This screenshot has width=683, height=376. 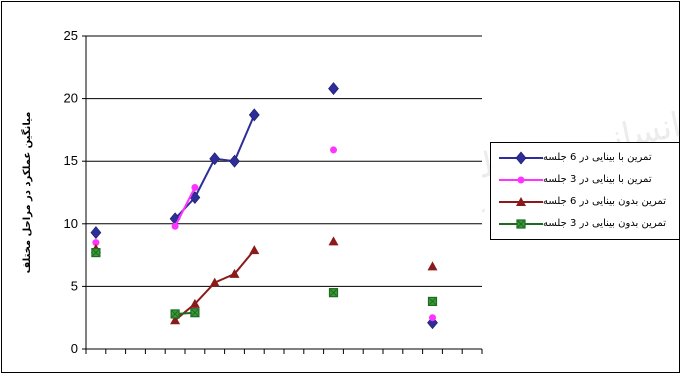 What do you see at coordinates (71, 160) in the screenshot?
I see `y-tick-label: 15` at bounding box center [71, 160].